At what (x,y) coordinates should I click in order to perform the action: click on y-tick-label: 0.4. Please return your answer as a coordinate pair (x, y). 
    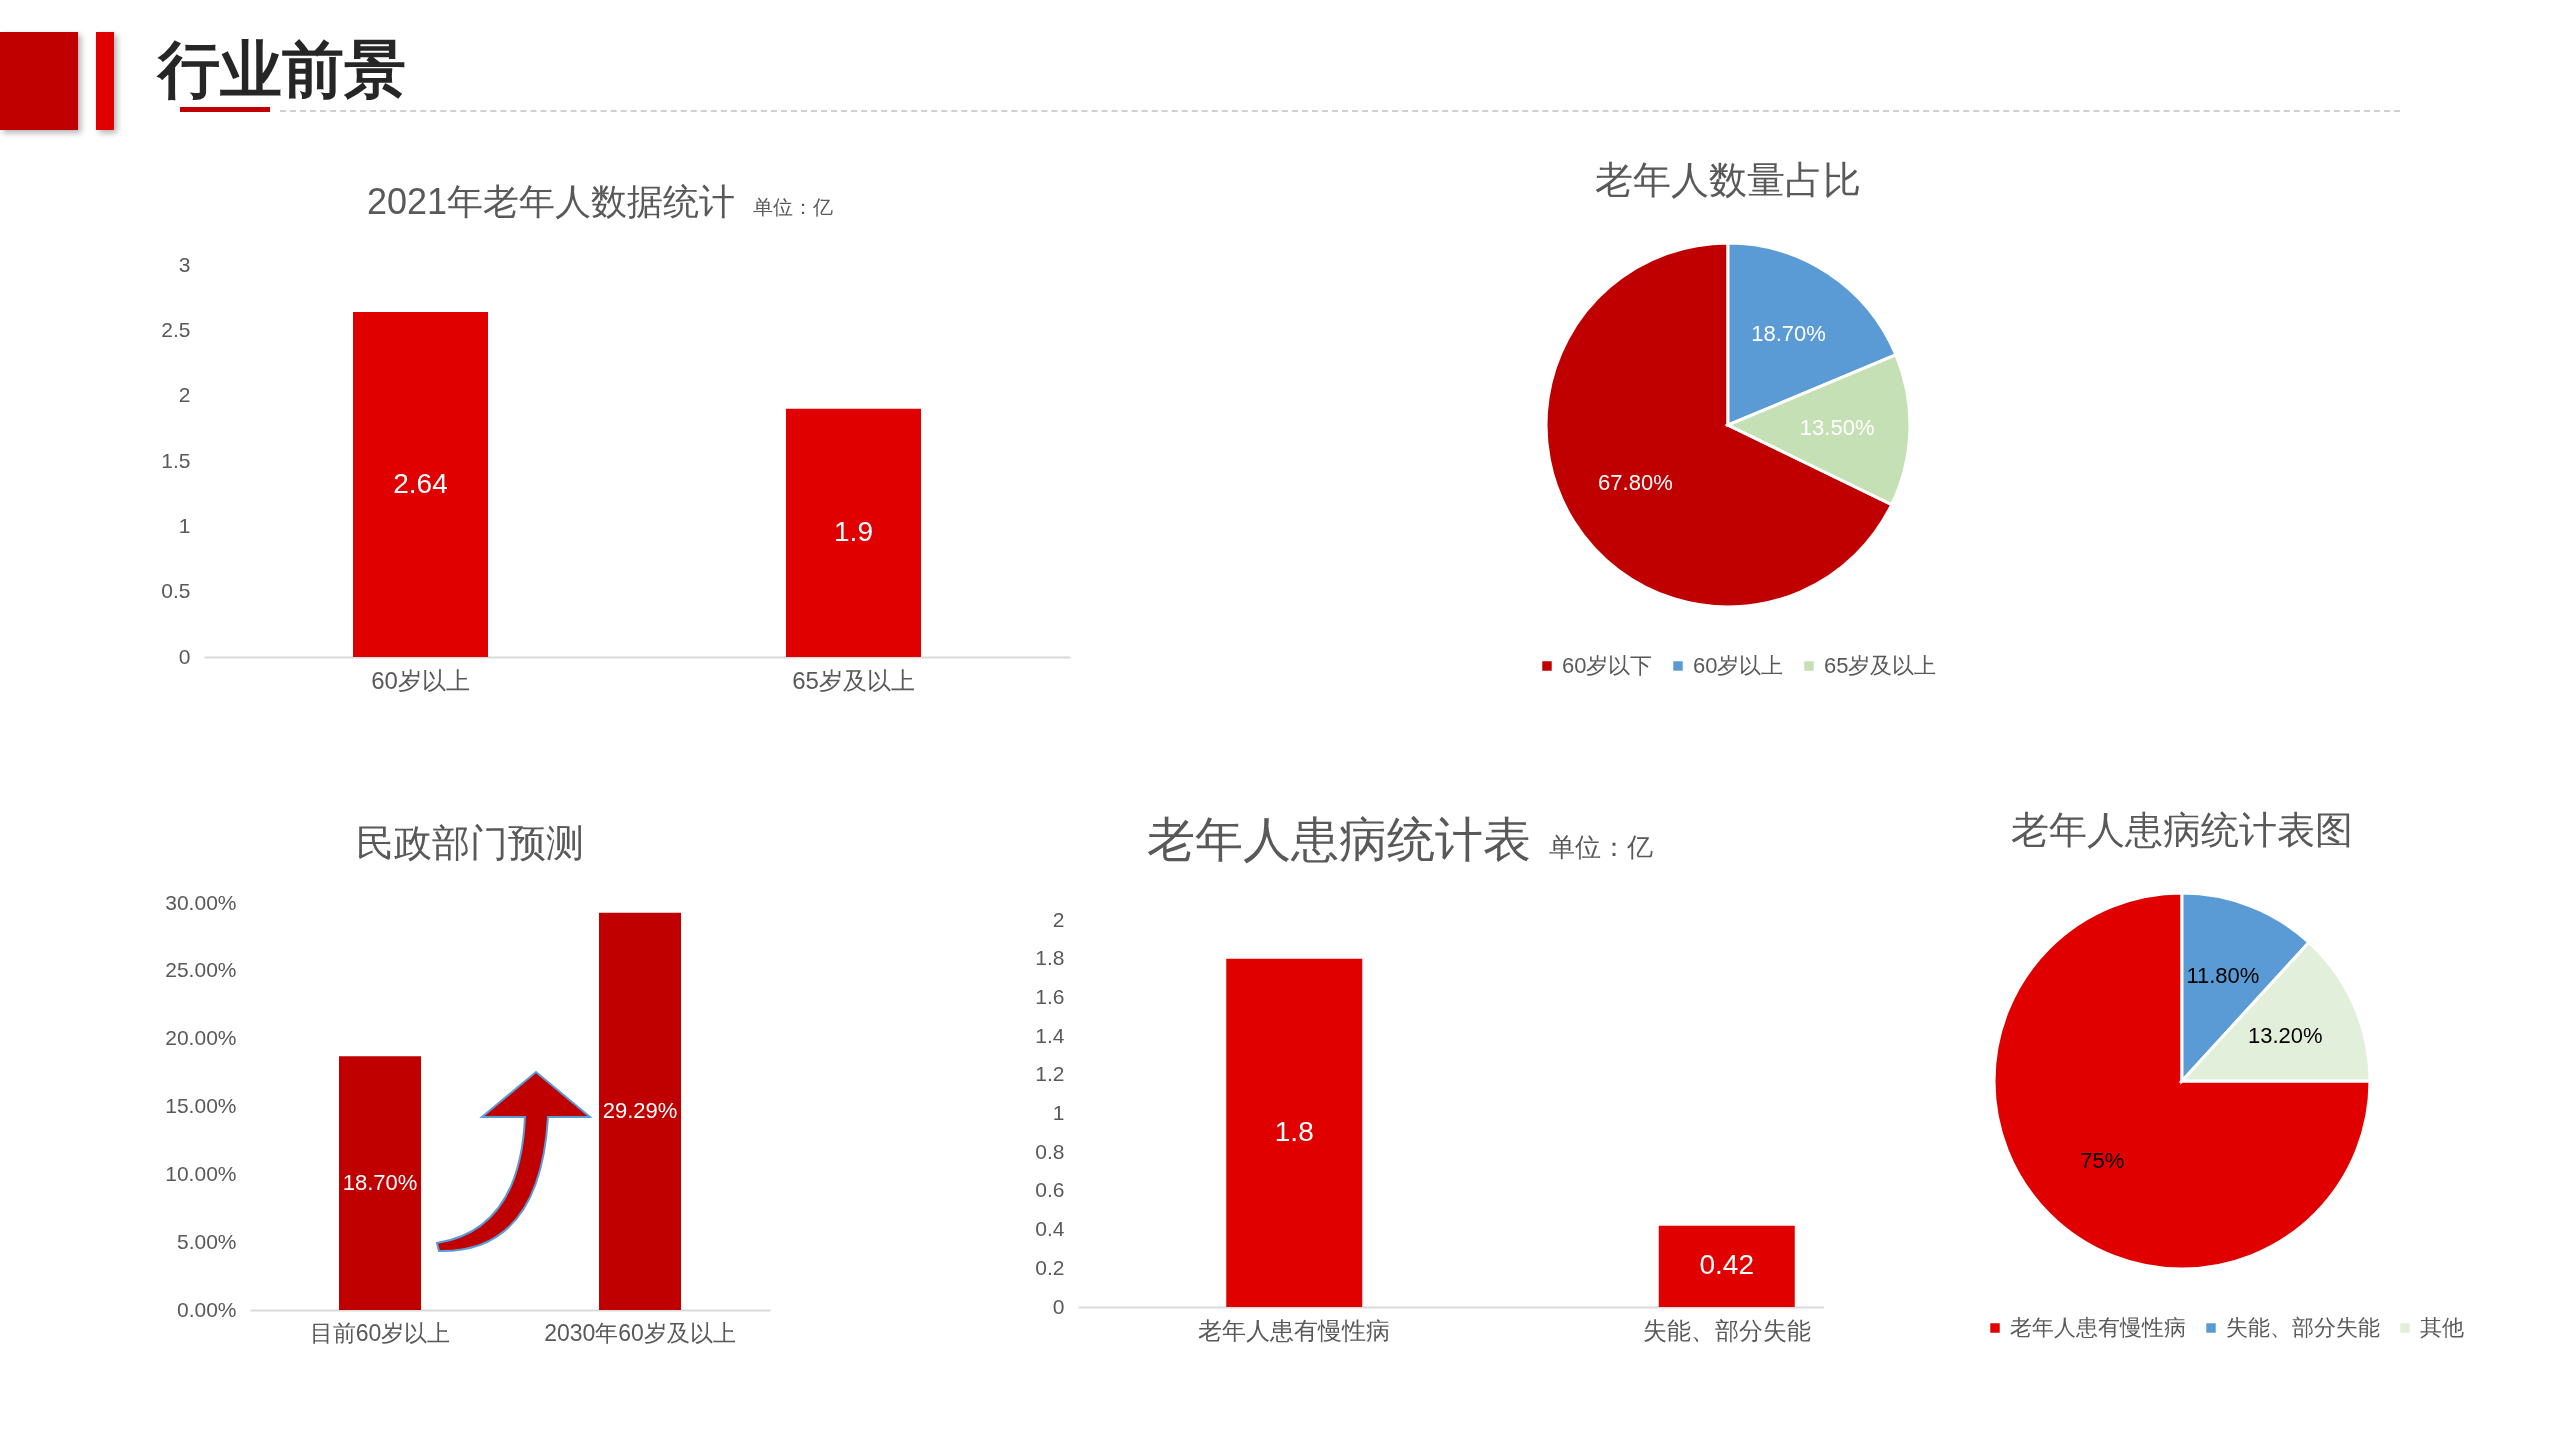
    Looking at the image, I should click on (1050, 1229).